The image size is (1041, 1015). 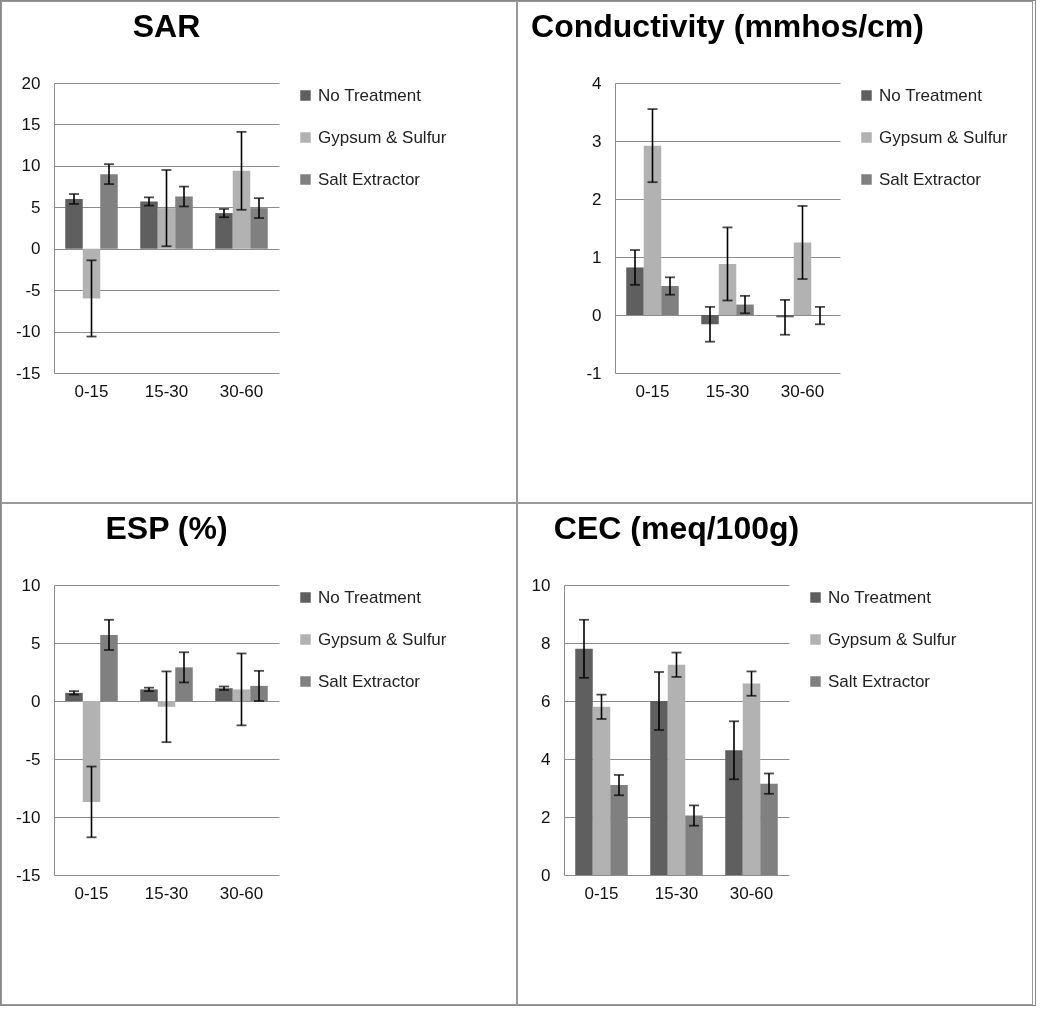 What do you see at coordinates (676, 528) in the screenshot?
I see `chart-title: CEC (meq/100g)` at bounding box center [676, 528].